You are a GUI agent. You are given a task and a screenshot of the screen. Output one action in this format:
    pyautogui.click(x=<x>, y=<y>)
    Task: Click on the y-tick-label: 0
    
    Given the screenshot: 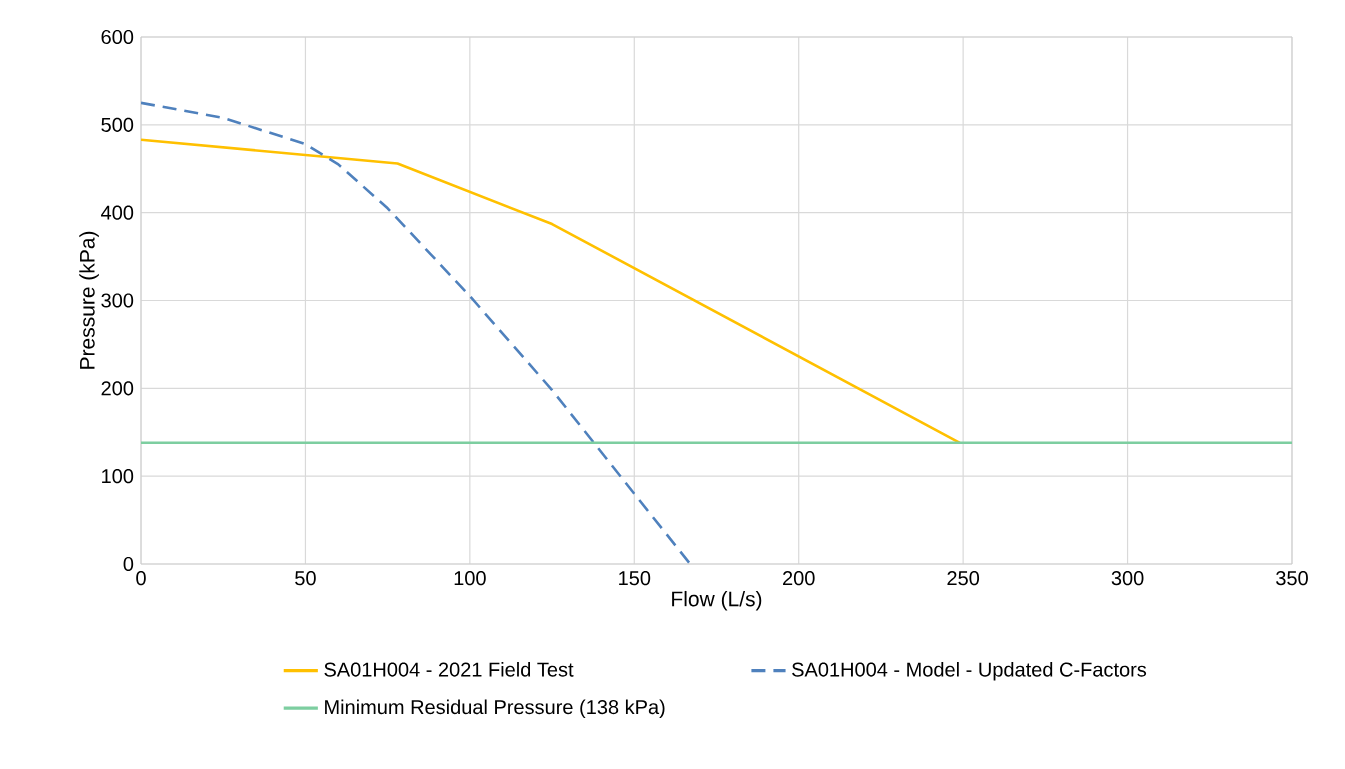 What is the action you would take?
    pyautogui.click(x=128, y=564)
    